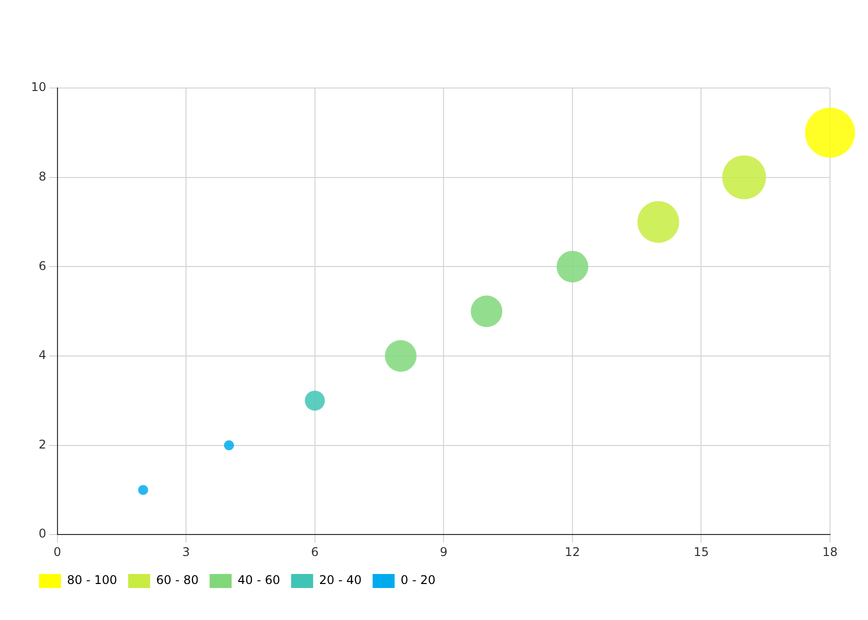 Image resolution: width=868 pixels, height=620 pixels. Describe the element at coordinates (42, 533) in the screenshot. I see `y-tick-label: 0` at that location.